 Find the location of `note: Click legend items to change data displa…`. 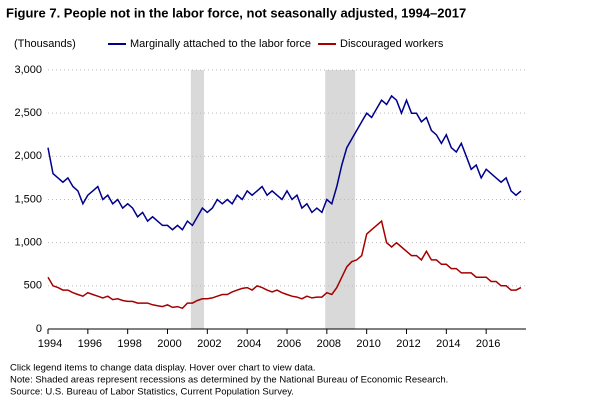

note: Click legend items to change data displa… is located at coordinates (163, 368).